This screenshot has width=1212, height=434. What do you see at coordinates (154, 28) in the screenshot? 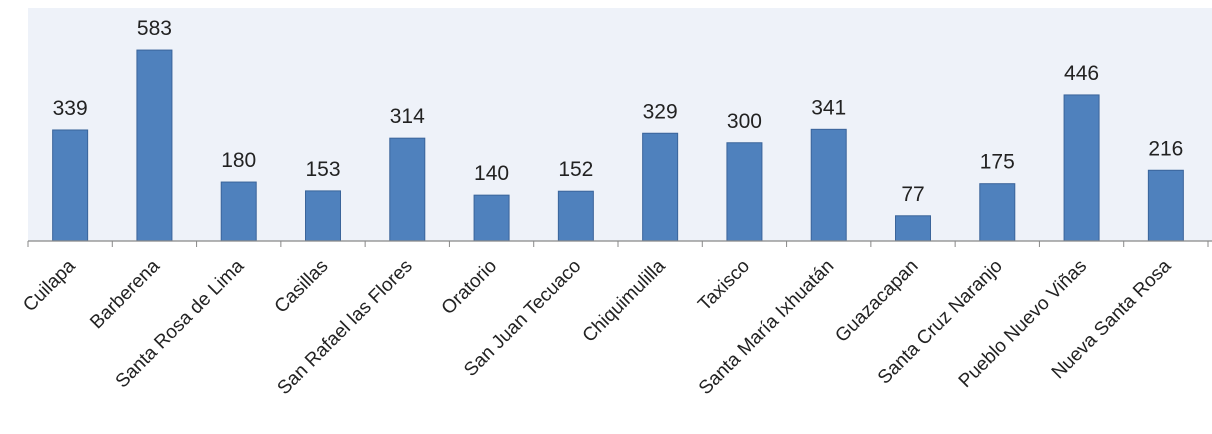
I see `bar-value-label: 583` at bounding box center [154, 28].